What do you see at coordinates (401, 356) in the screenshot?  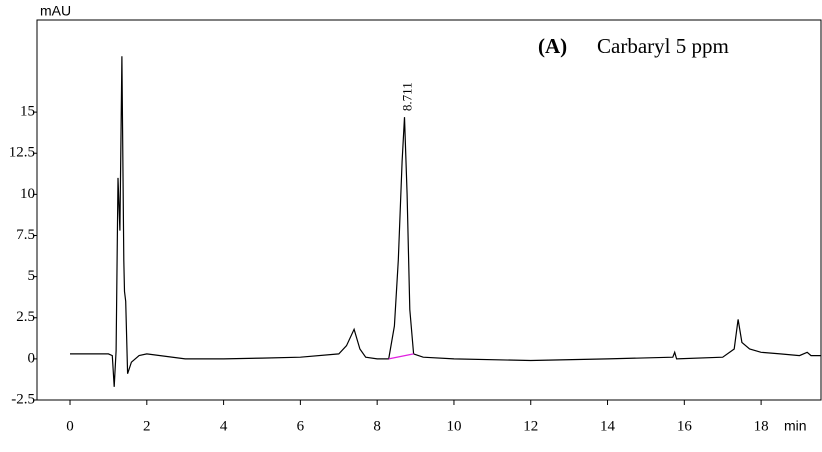 I see `integration-baseline` at bounding box center [401, 356].